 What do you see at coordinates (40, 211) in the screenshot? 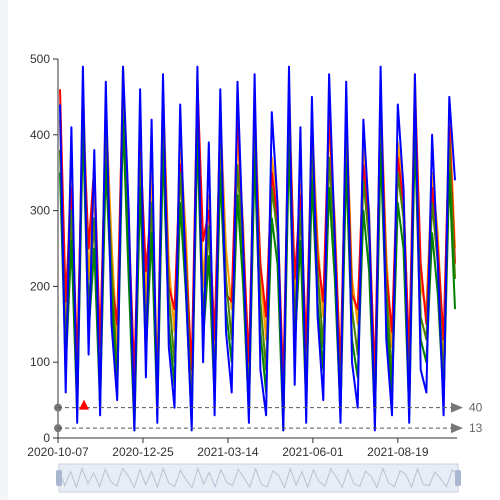
I see `y-tick-label: 300` at bounding box center [40, 211].